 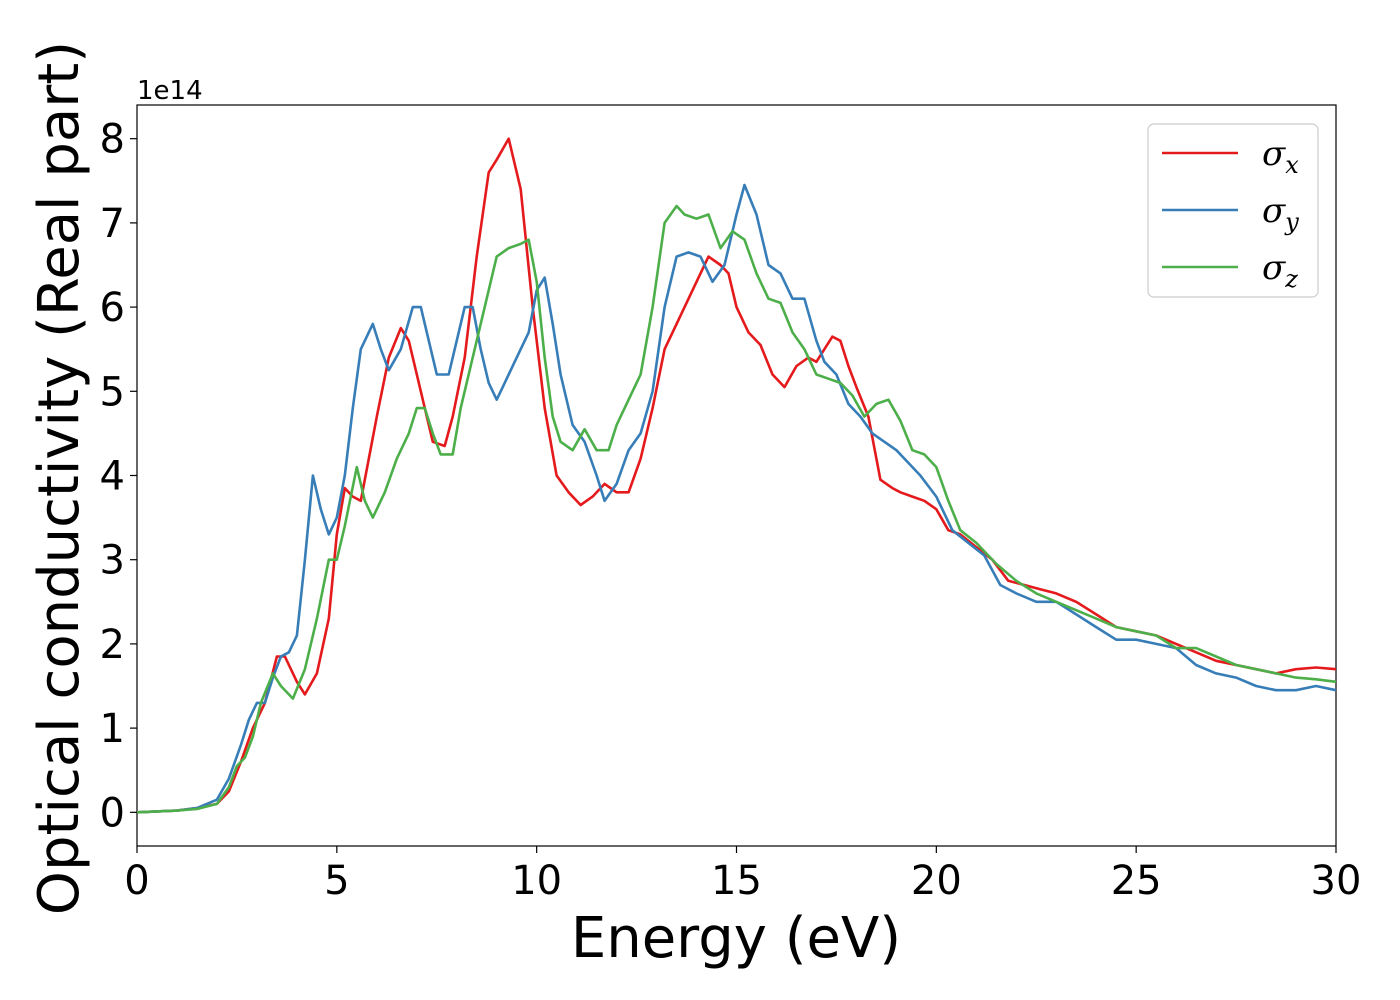 What do you see at coordinates (170, 91) in the screenshot?
I see `y-offset-label: 1e14` at bounding box center [170, 91].